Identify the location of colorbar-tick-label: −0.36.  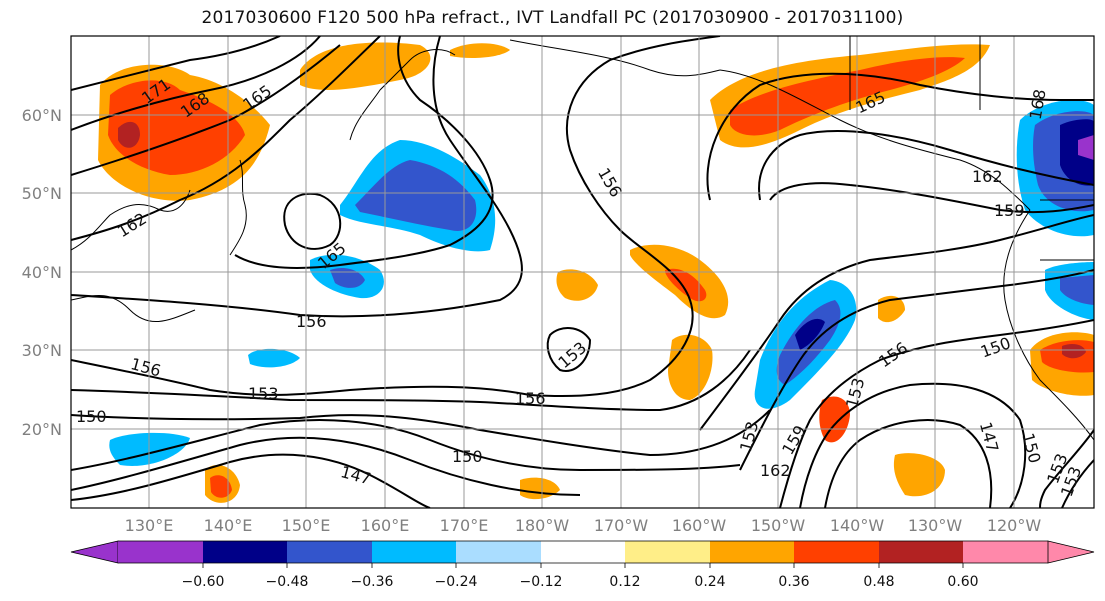
(372, 582).